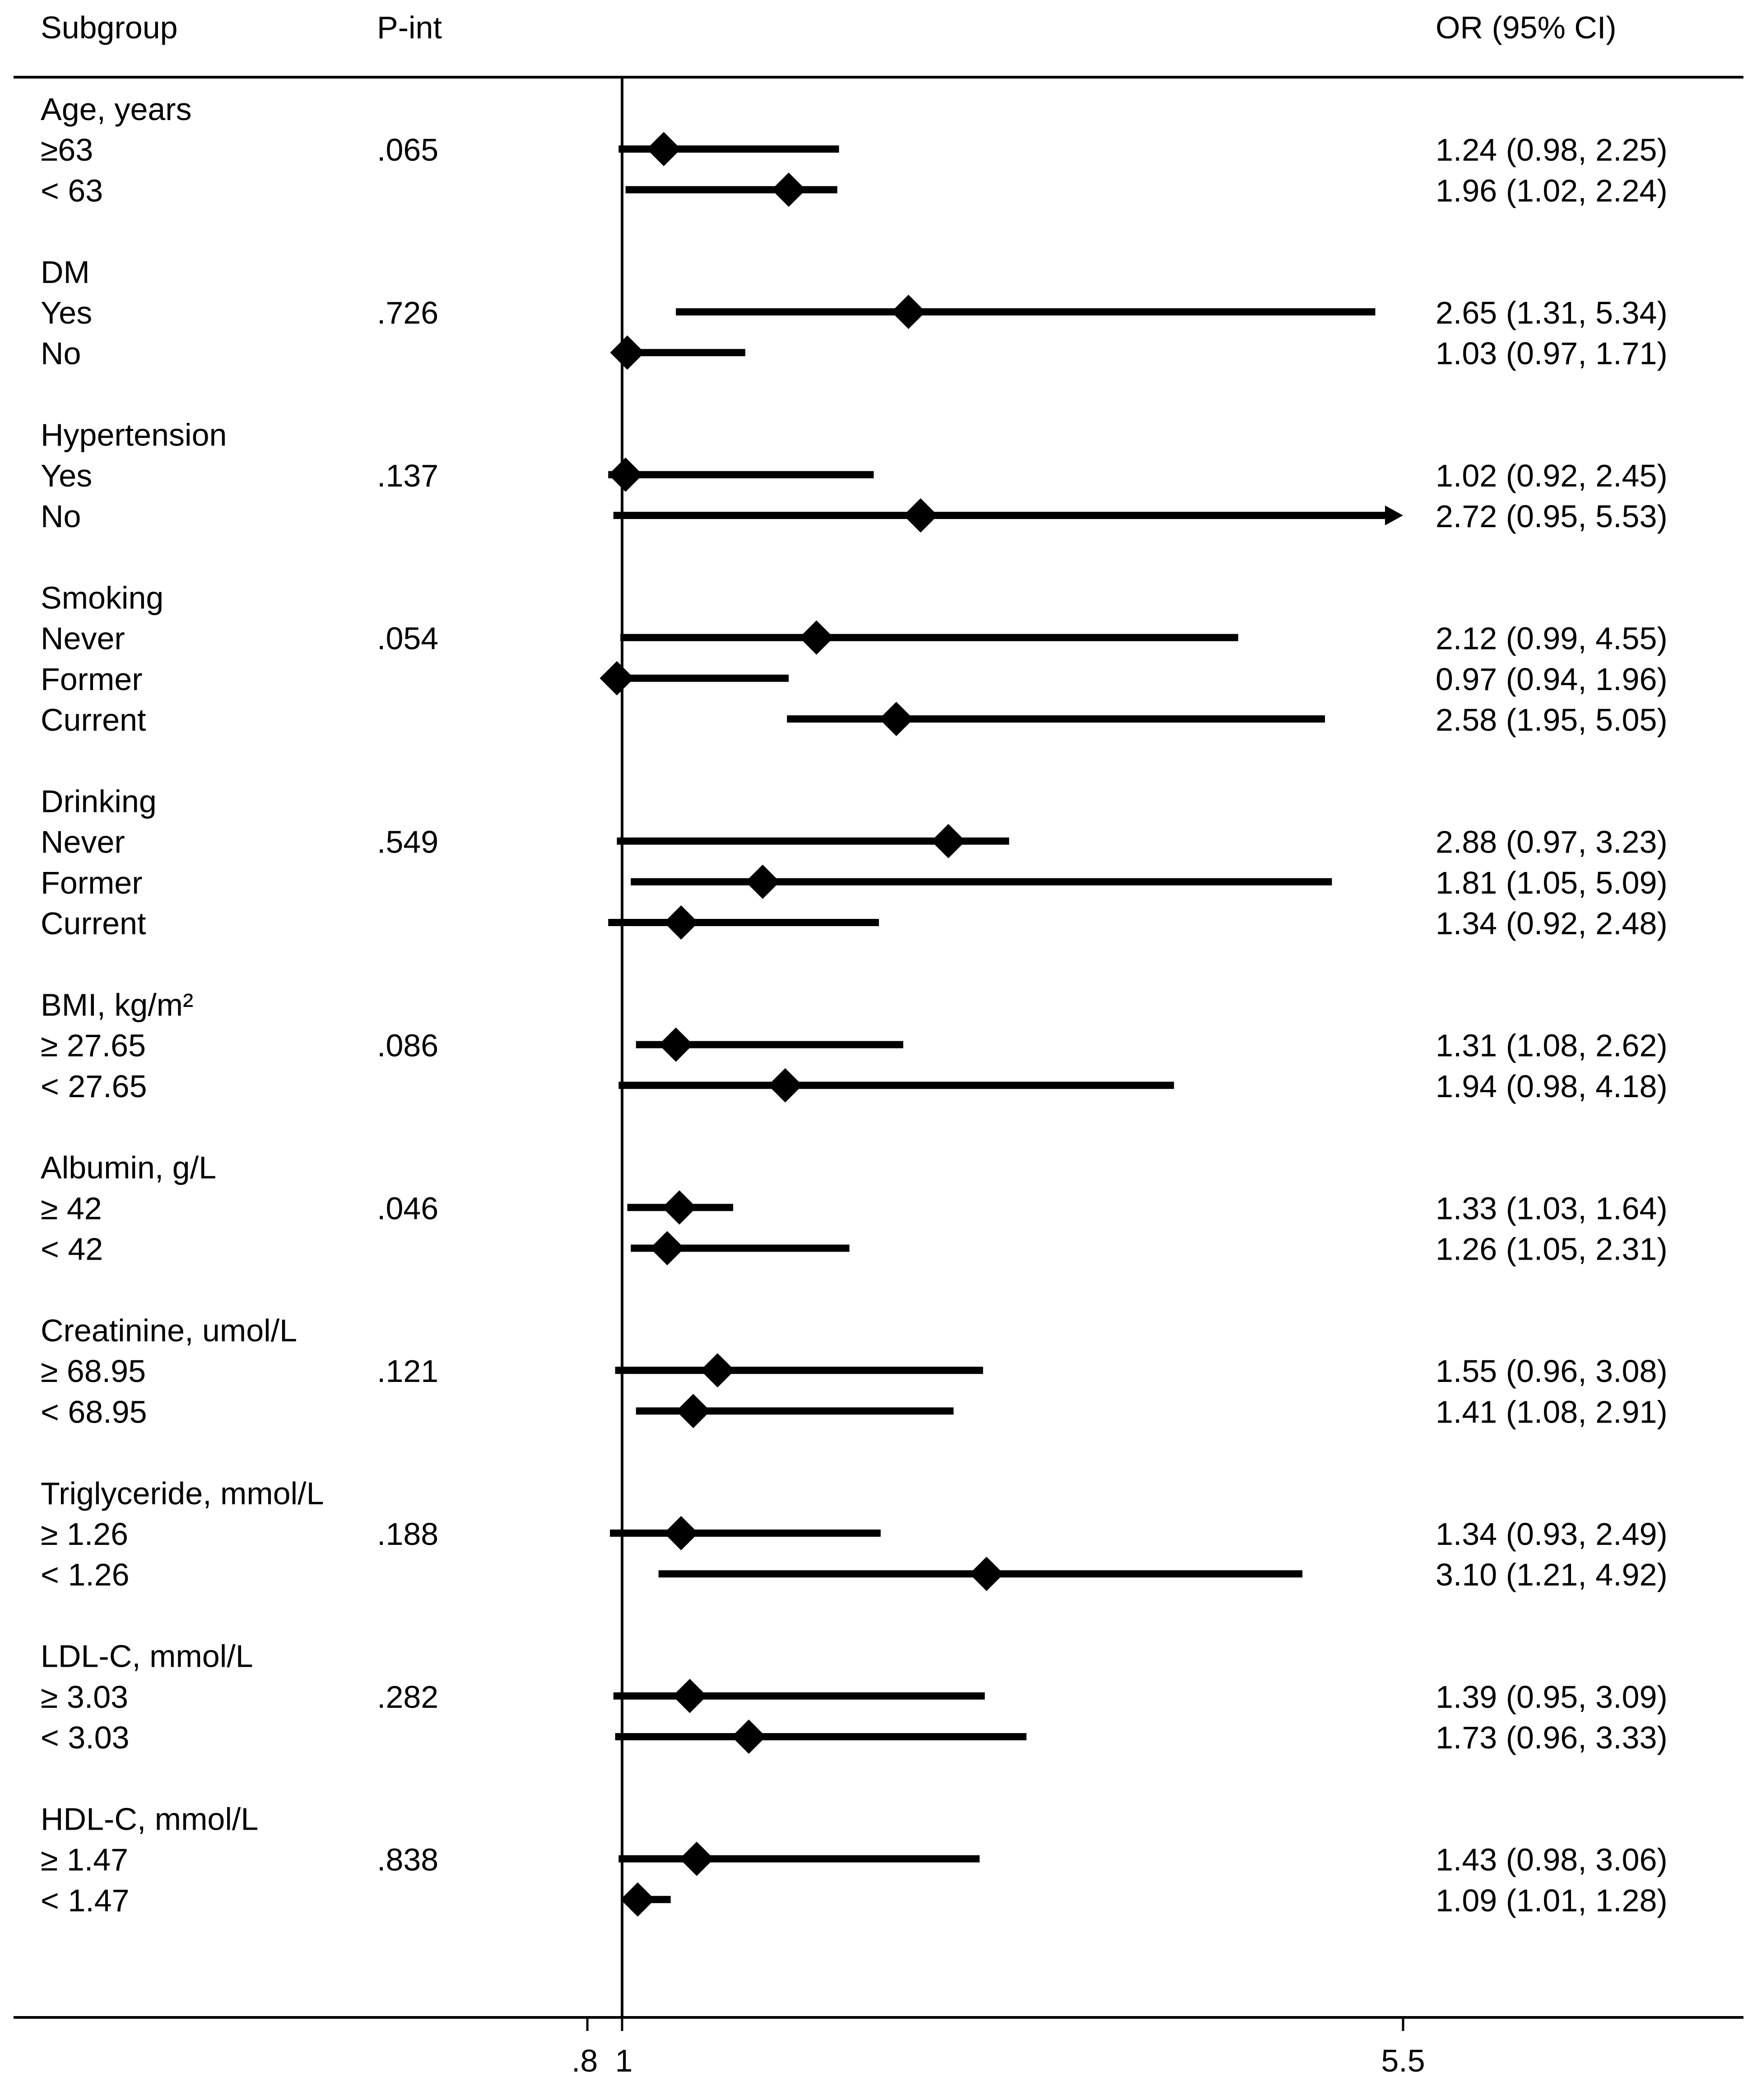 The image size is (1757, 2100). I want to click on p-int-value: .054, so click(407, 638).